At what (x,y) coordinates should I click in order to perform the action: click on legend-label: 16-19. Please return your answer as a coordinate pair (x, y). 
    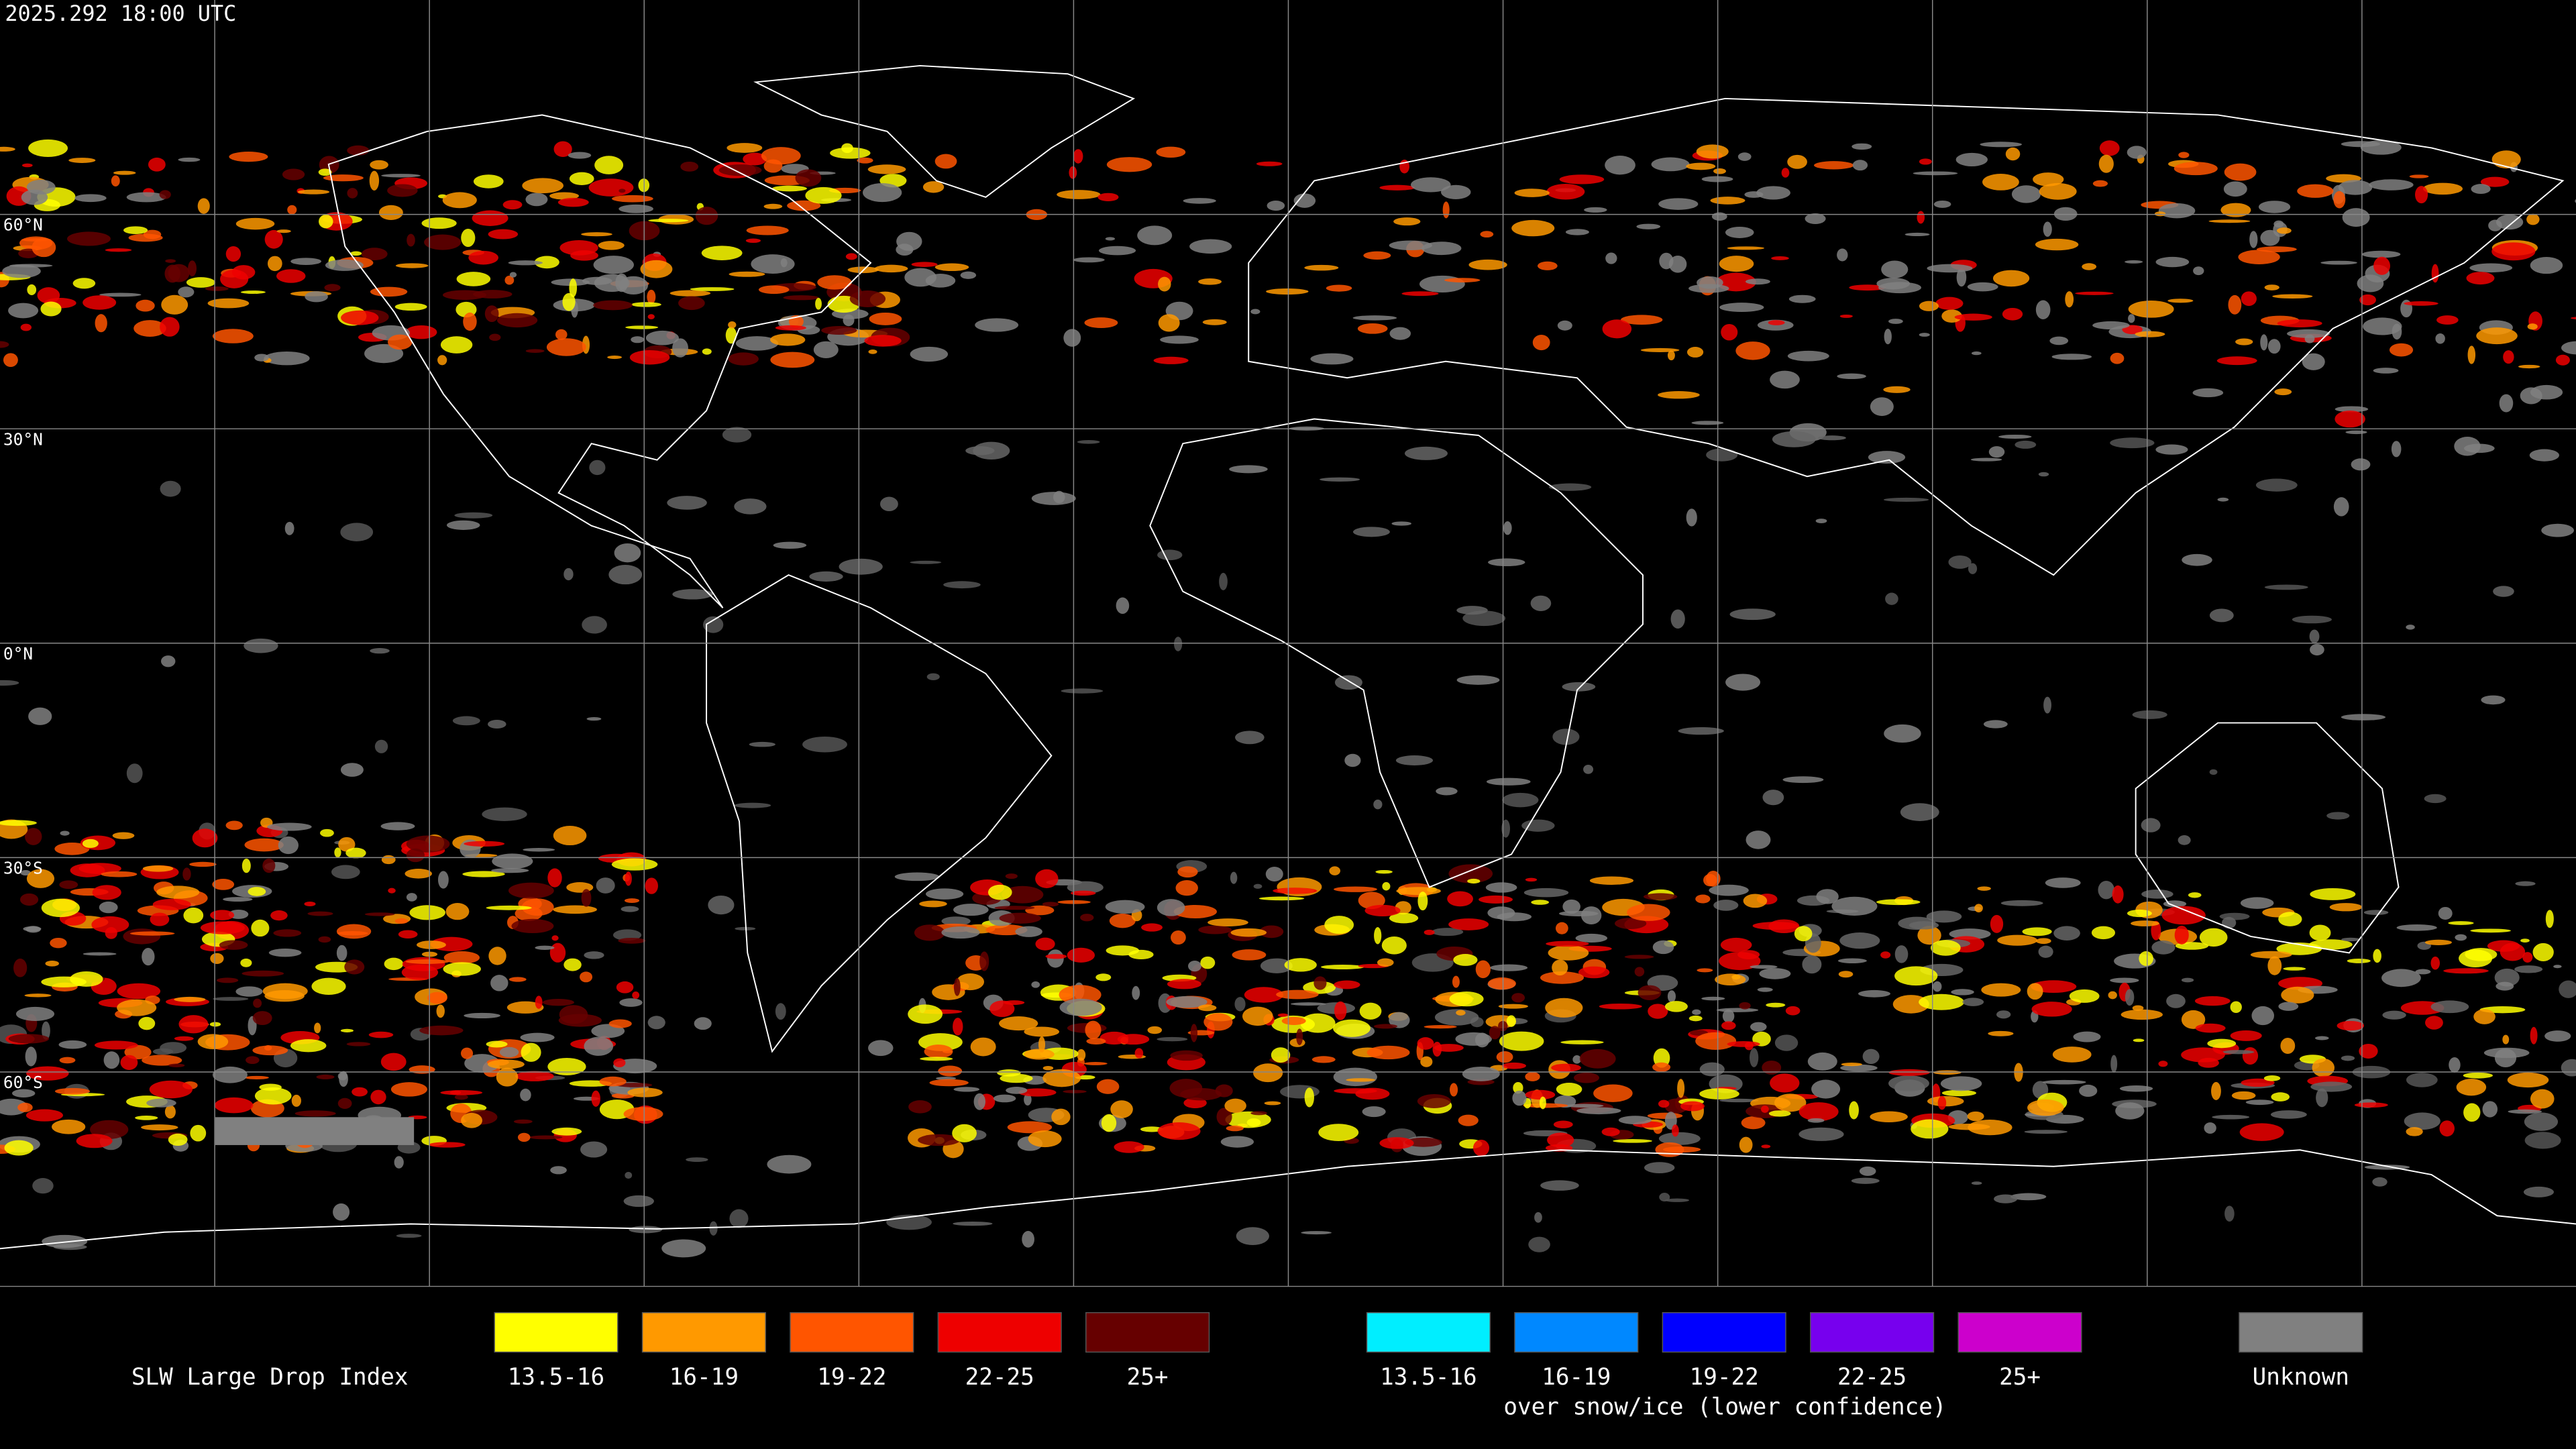
    Looking at the image, I should click on (1576, 1377).